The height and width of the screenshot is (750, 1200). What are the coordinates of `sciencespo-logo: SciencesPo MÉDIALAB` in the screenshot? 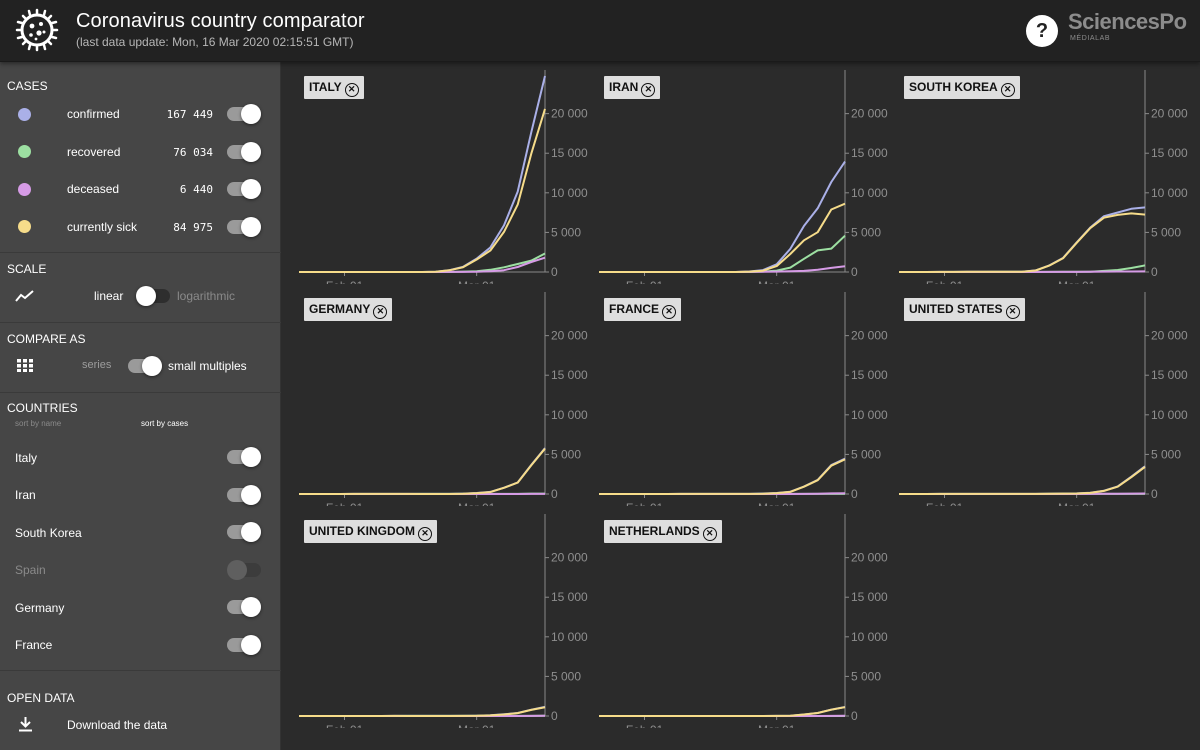 It's located at (1127, 27).